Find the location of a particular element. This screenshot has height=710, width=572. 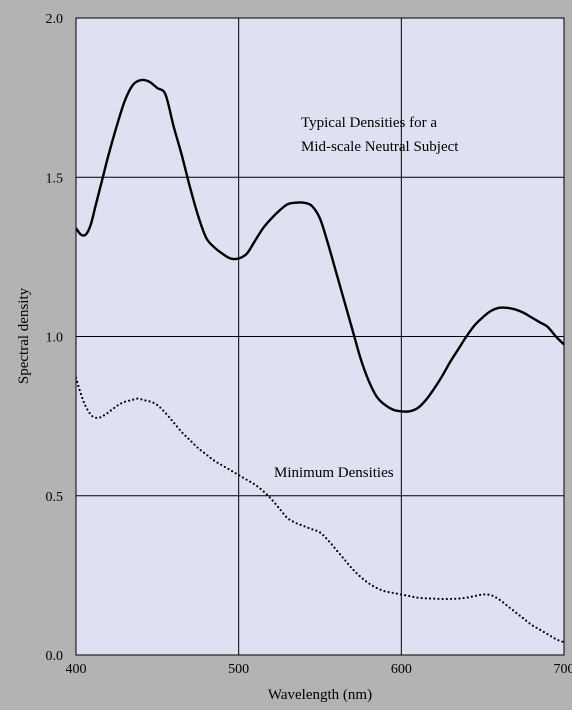

y-tick-label: 1.0 is located at coordinates (55, 338).